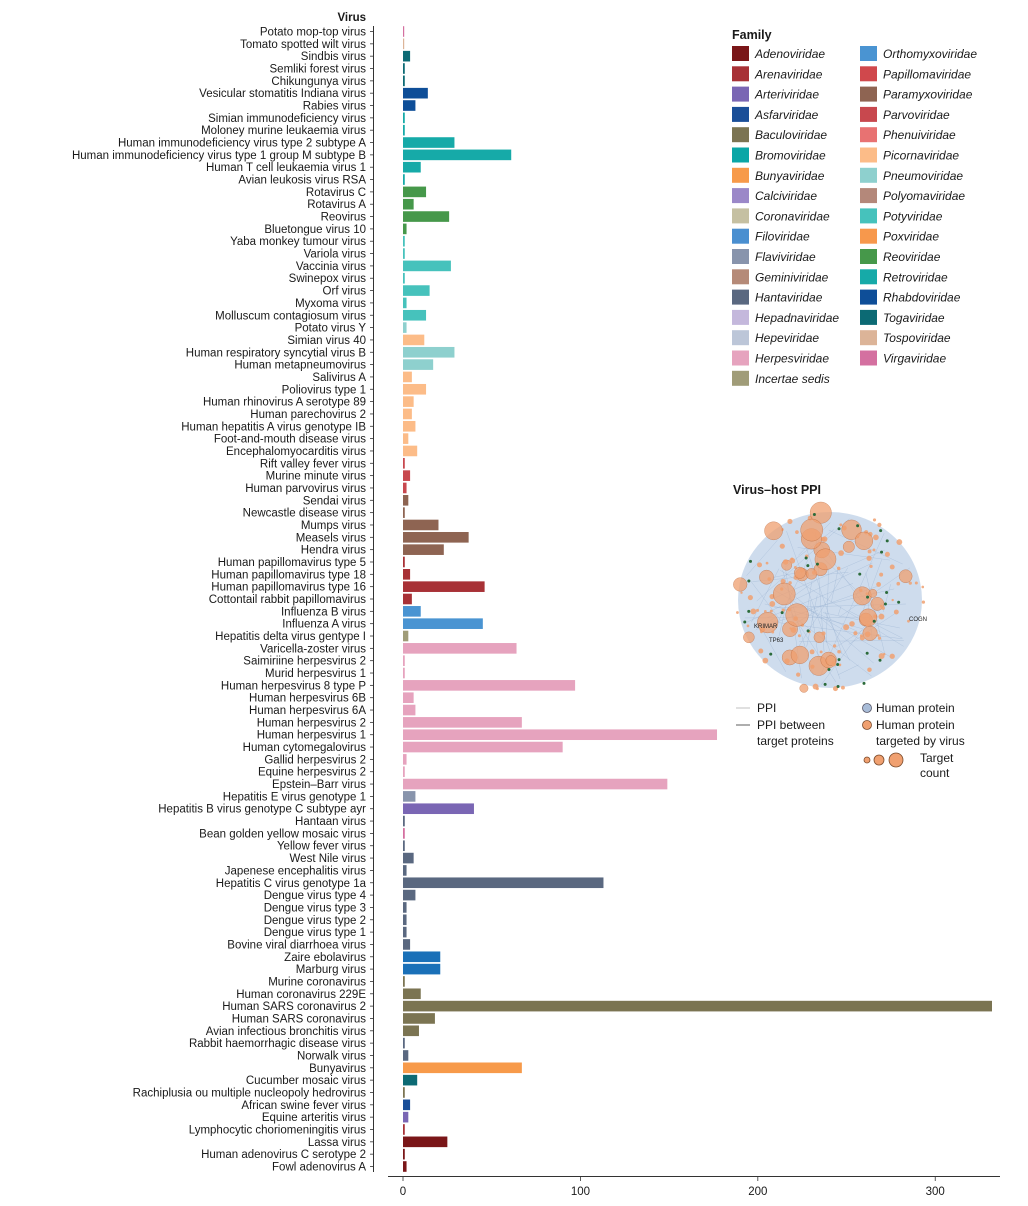  What do you see at coordinates (296, 871) in the screenshot?
I see `virus-label: Japenese encephalitis virus` at bounding box center [296, 871].